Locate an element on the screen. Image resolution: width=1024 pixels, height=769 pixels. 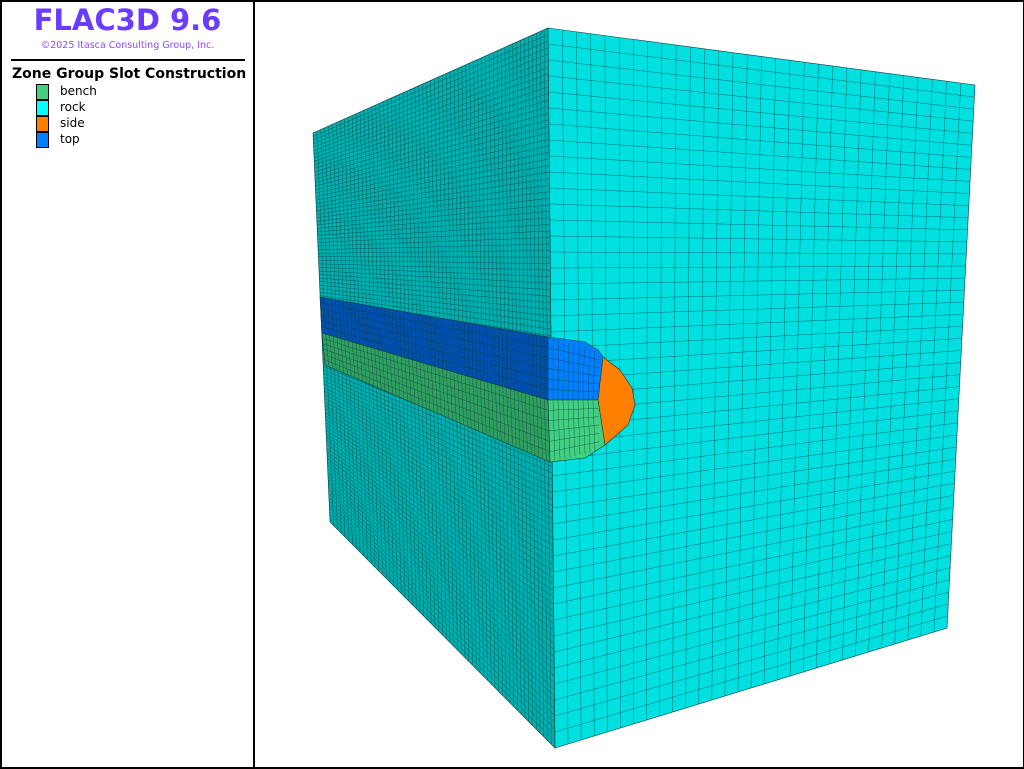
copyright: ©2025 Itasca Consulting Group, Inc. is located at coordinates (127, 45).